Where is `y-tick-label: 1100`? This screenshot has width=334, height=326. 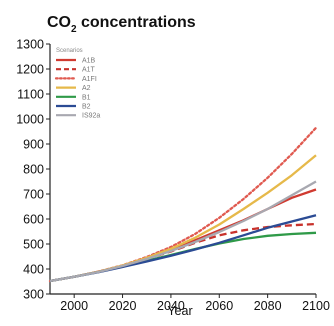 y-tick-label: 1100 is located at coordinates (30, 95).